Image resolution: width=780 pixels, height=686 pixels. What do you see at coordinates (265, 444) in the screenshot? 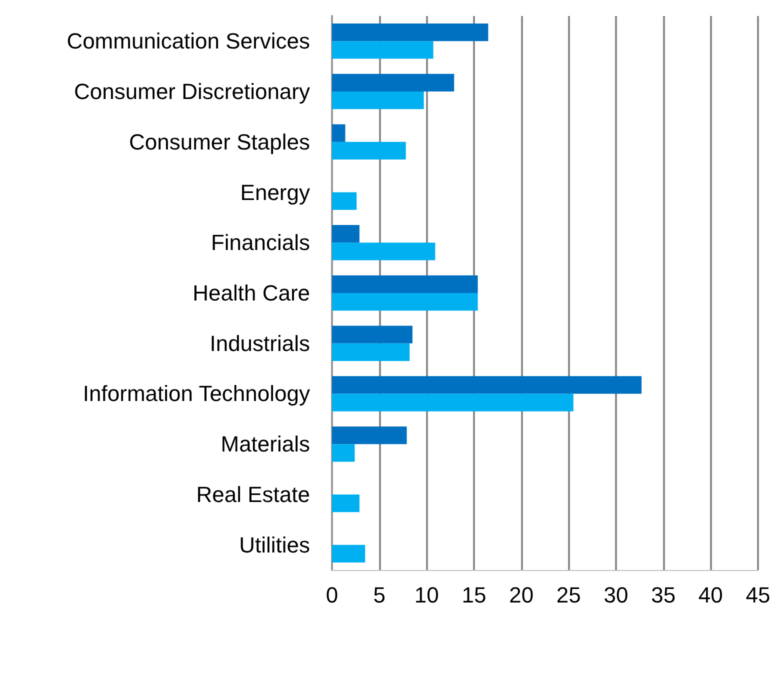
I see `y-tick-label: Materials` at bounding box center [265, 444].